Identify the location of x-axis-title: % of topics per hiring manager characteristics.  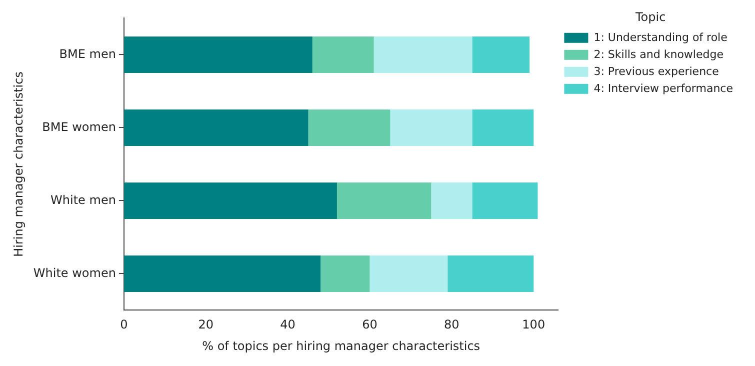
(341, 345).